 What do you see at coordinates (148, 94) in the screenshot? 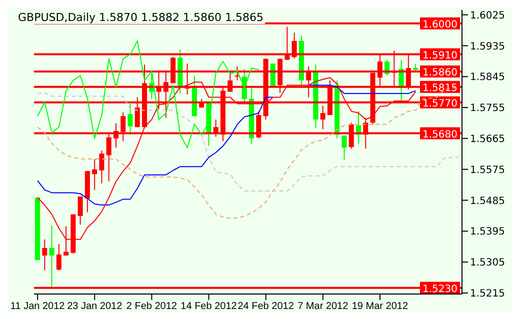
I see `line-series` at bounding box center [148, 94].